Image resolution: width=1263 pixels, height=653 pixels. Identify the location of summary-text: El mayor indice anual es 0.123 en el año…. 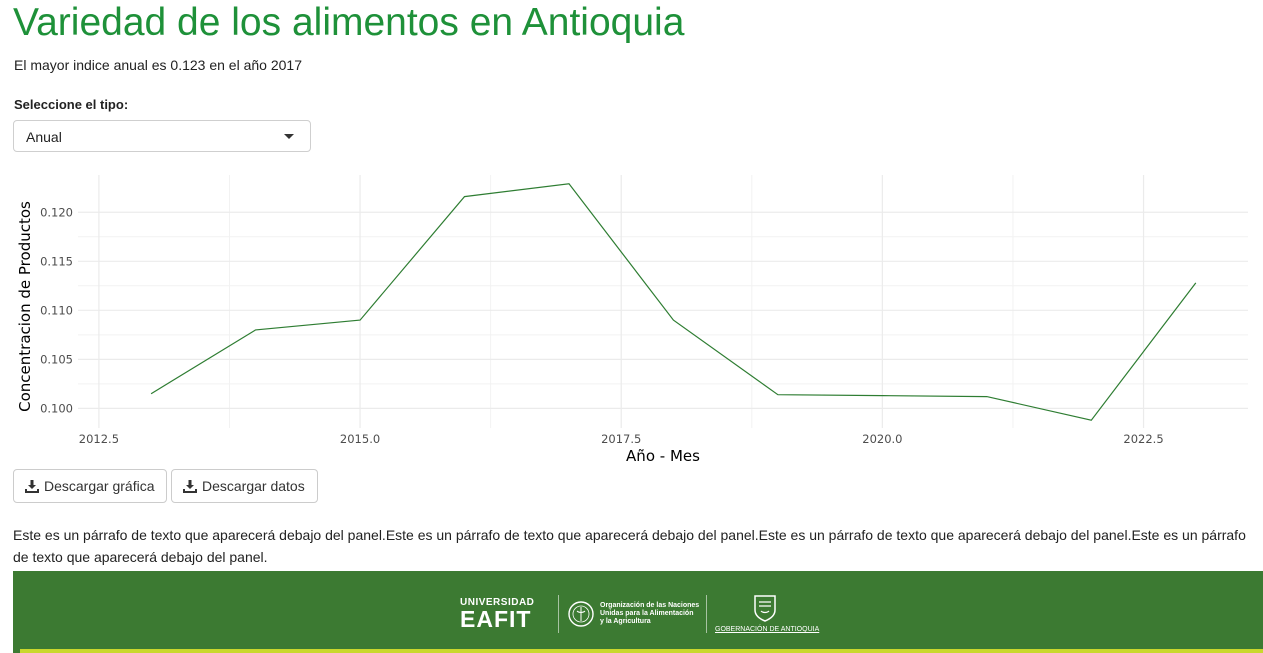
(158, 65).